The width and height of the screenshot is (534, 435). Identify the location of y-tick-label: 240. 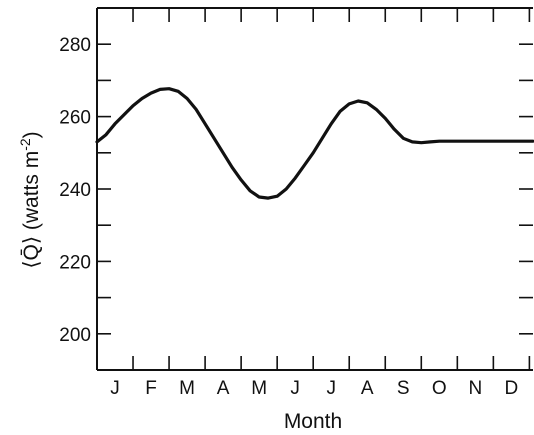
(75, 190).